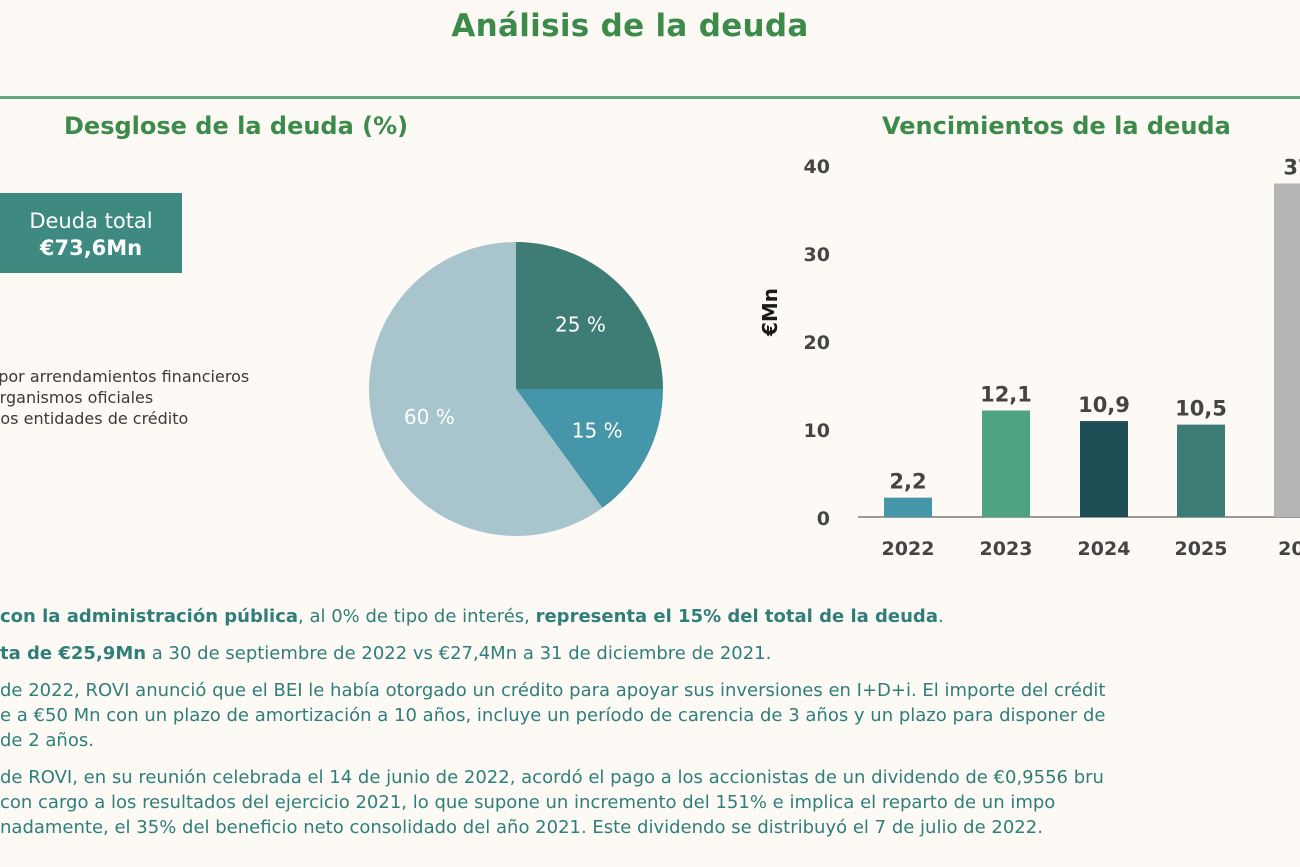  Describe the element at coordinates (823, 519) in the screenshot. I see `y-tick-label: 0` at that location.